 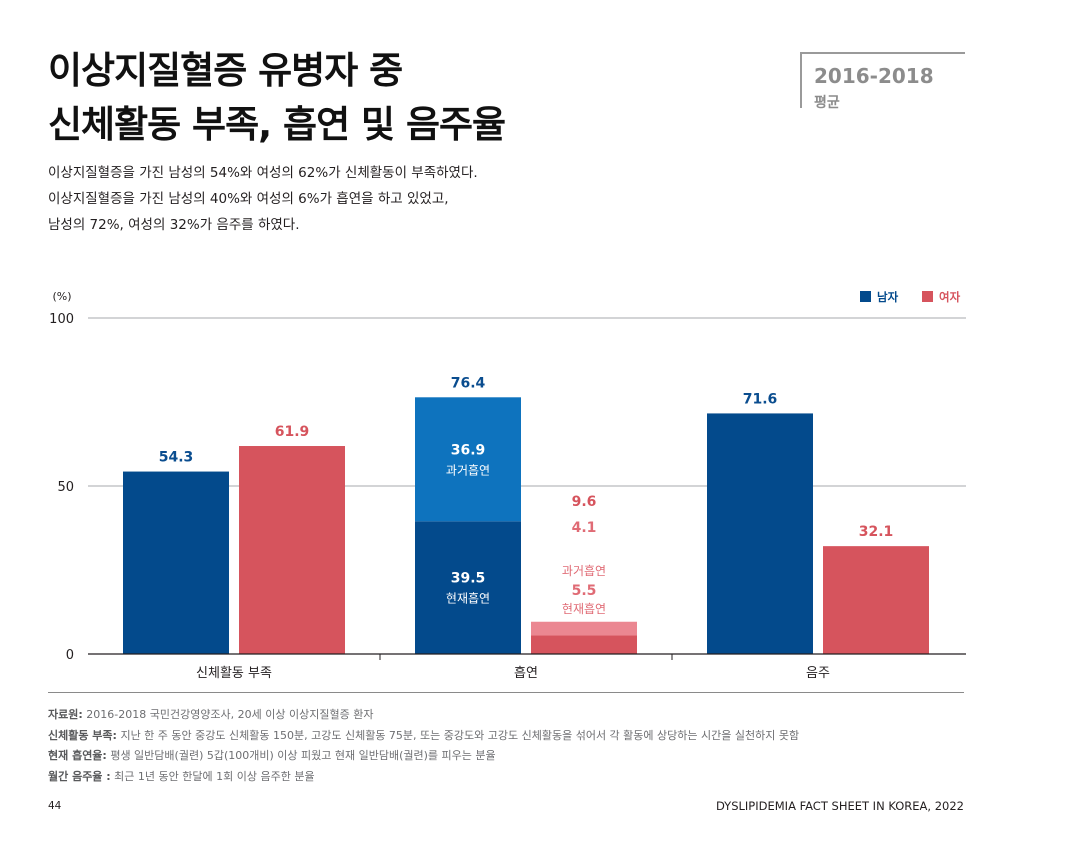 What do you see at coordinates (277, 124) in the screenshot?
I see `title-line-2: 신체활동 부족, 흡연 및 음주율` at bounding box center [277, 124].